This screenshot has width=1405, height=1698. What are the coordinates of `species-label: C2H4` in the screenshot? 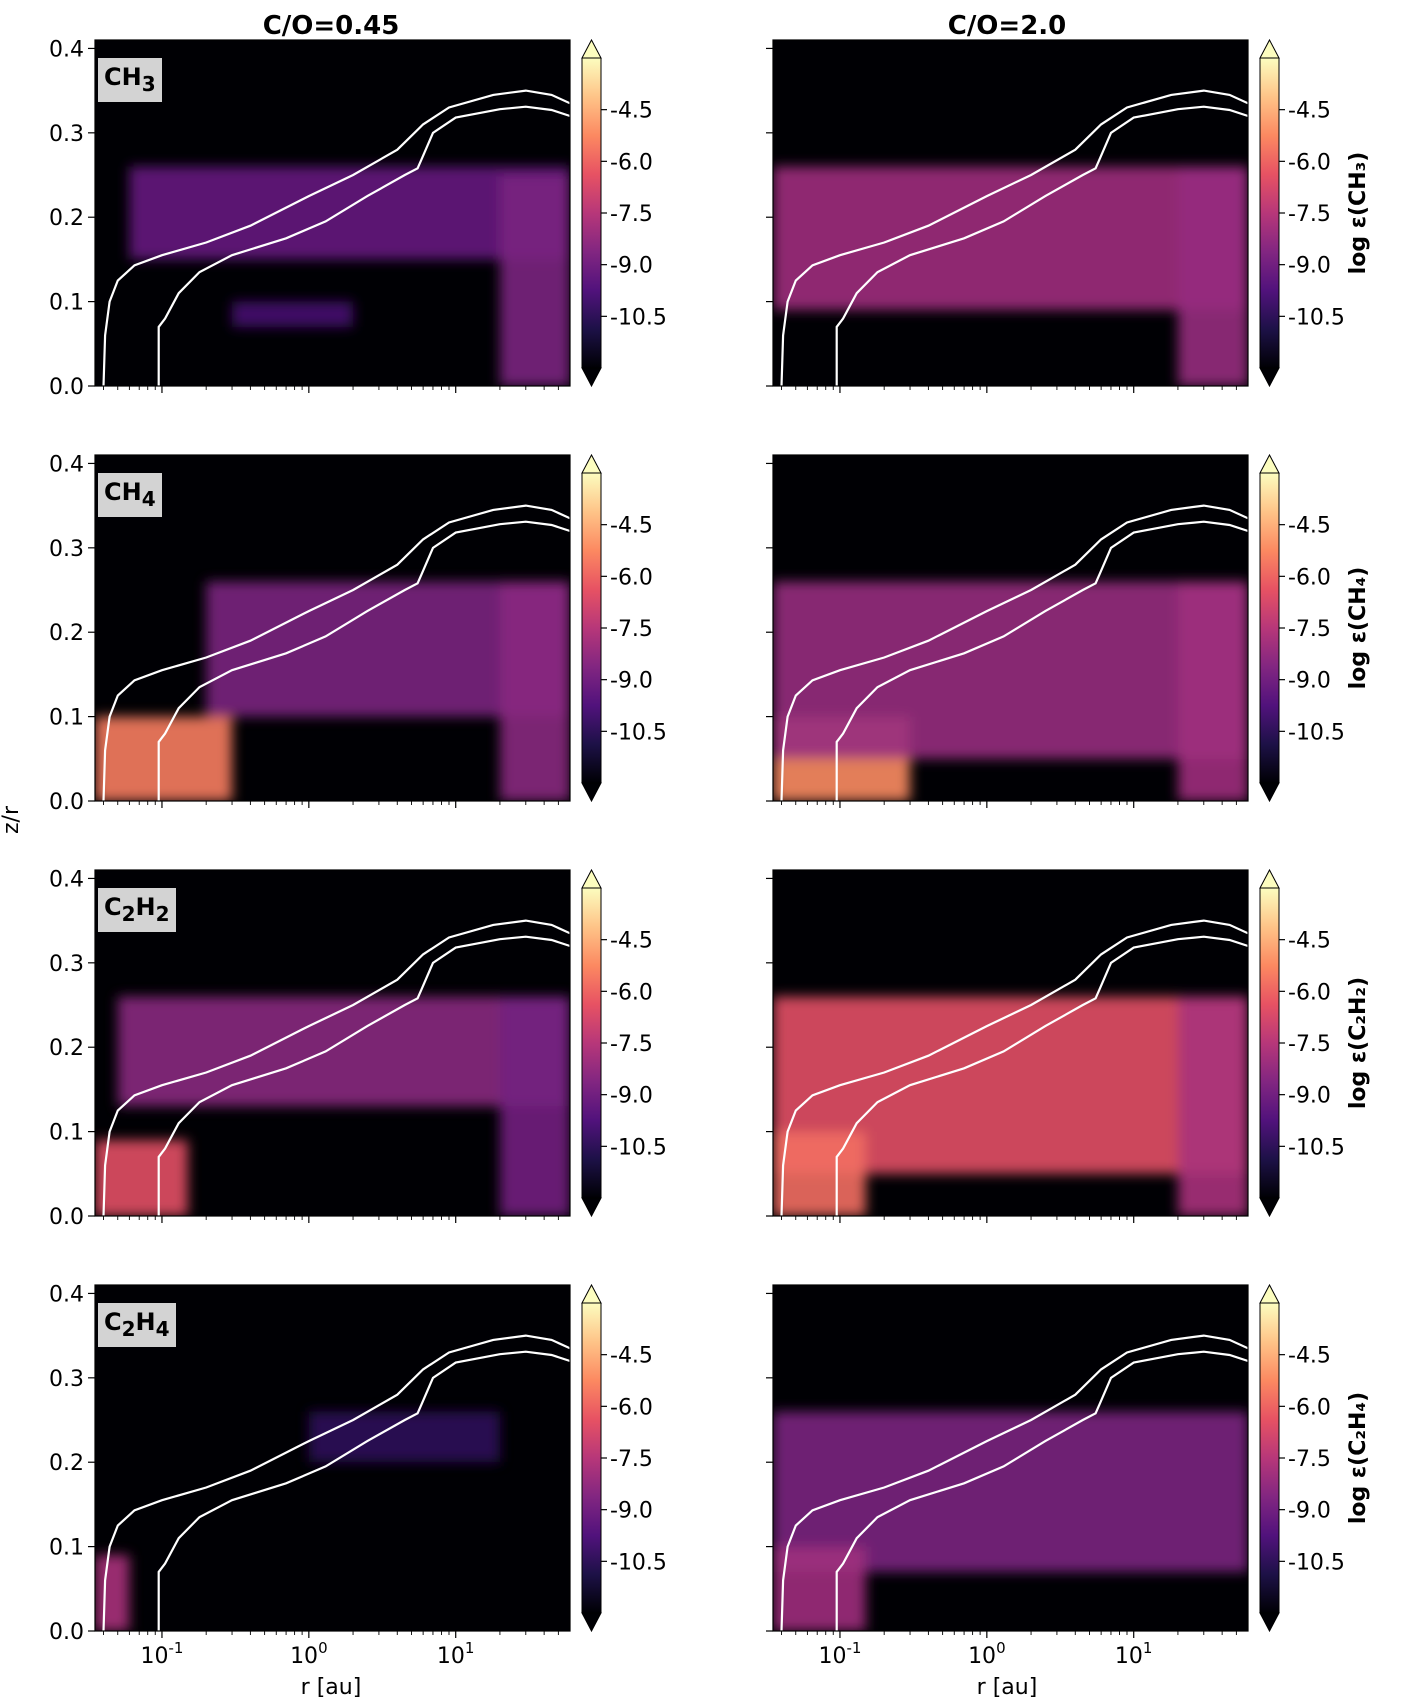 It's located at (137, 1325).